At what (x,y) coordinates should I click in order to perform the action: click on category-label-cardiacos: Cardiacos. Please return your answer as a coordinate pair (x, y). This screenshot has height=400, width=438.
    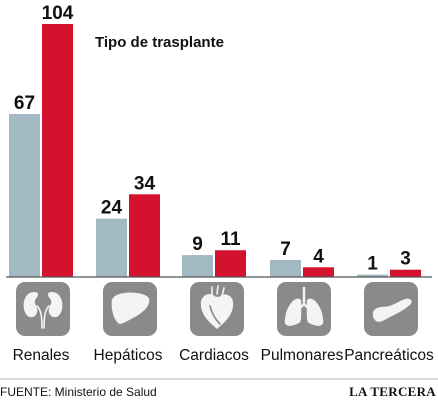
    Looking at the image, I should click on (214, 355).